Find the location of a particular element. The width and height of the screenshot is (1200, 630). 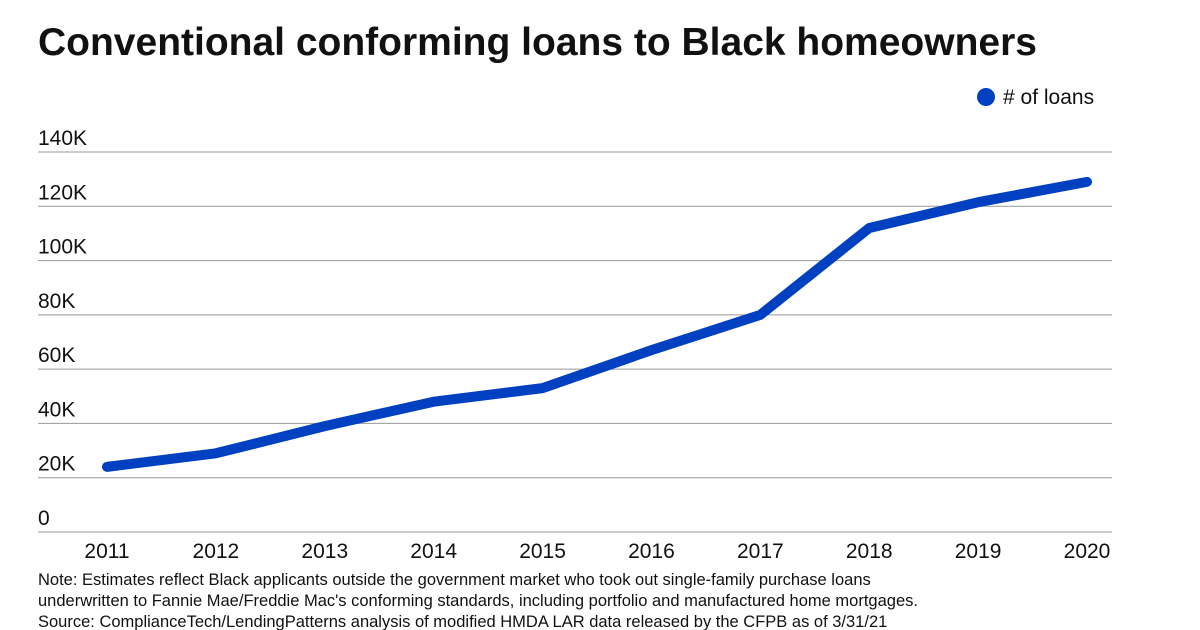

x-tick-label: 2013 is located at coordinates (324, 551).